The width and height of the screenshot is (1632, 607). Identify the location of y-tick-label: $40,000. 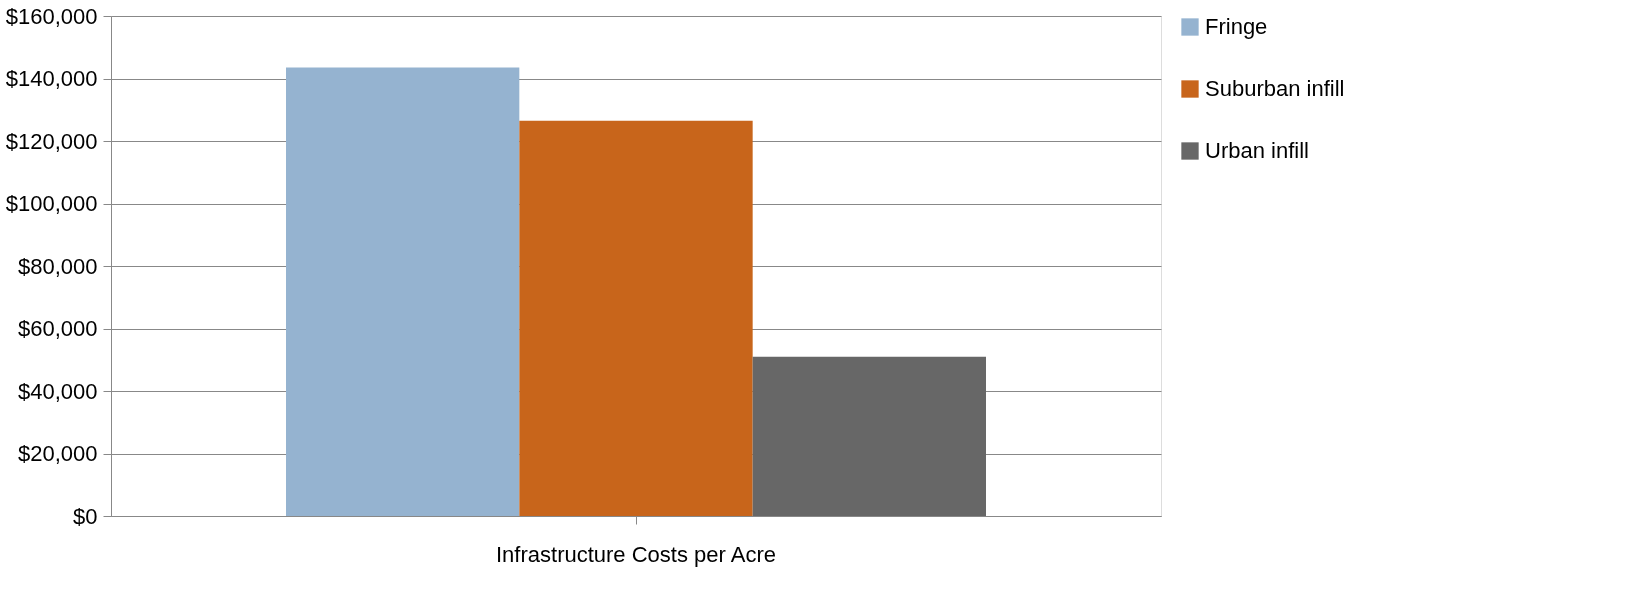
(57, 391).